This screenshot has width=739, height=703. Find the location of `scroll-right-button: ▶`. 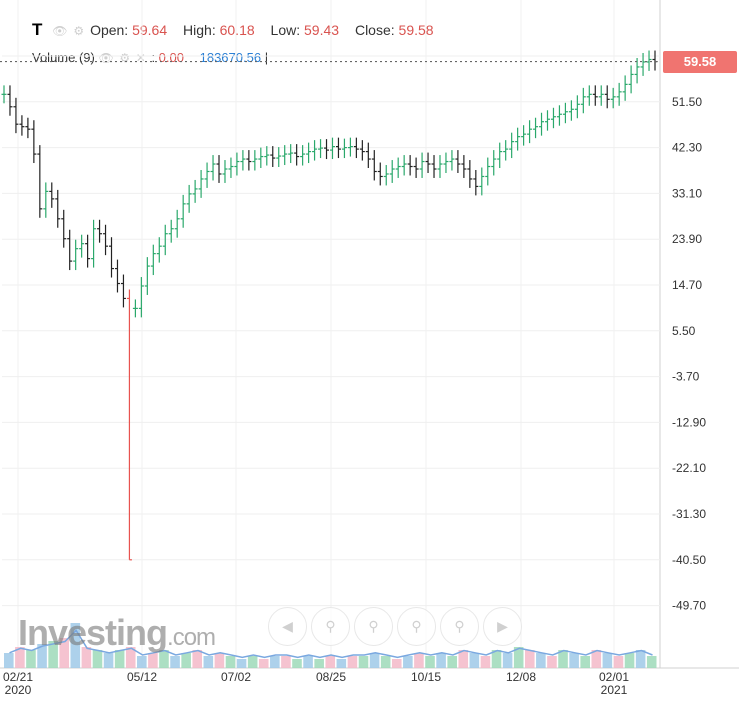

scroll-right-button: ▶ is located at coordinates (502, 626).